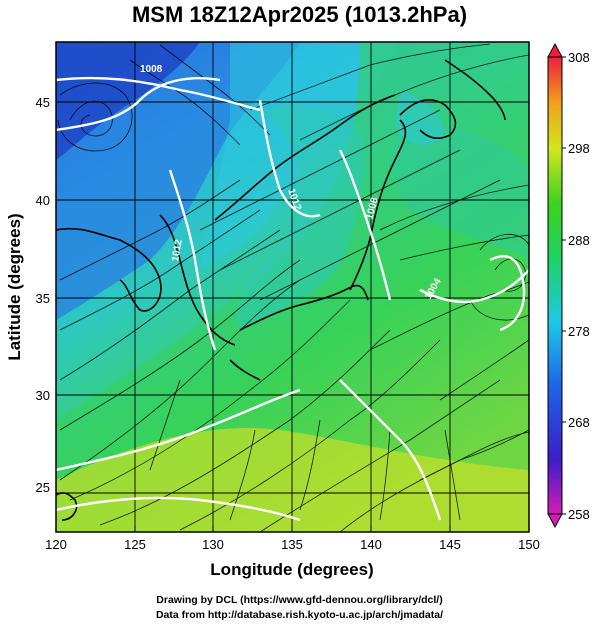  What do you see at coordinates (555, 285) in the screenshot?
I see `colorbar-scale` at bounding box center [555, 285].